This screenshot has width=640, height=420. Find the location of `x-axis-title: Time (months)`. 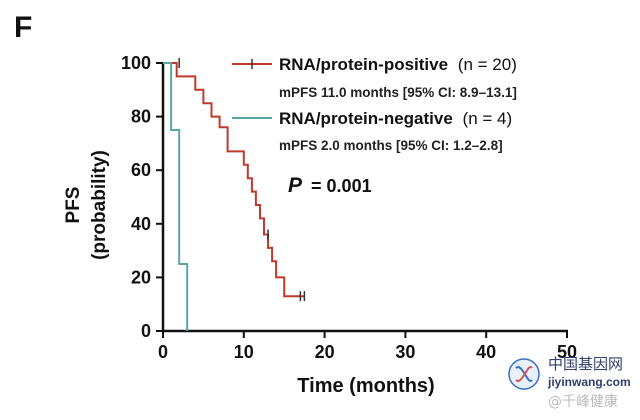

x-axis-title: Time (months) is located at coordinates (365, 386).